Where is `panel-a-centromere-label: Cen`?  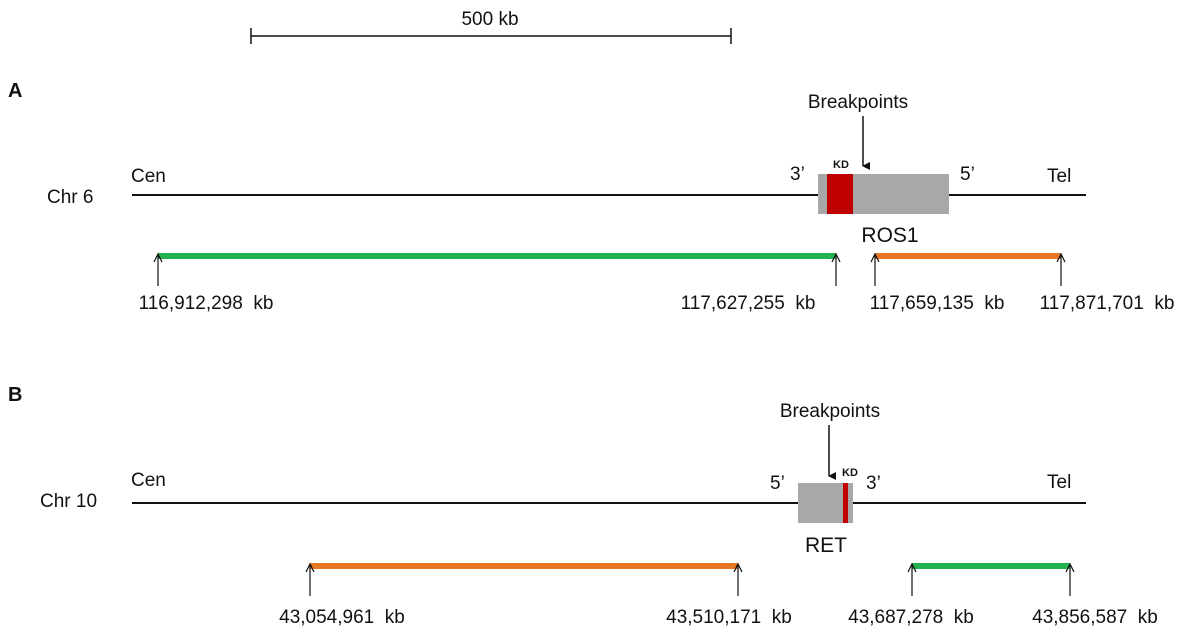 panel-a-centromere-label: Cen is located at coordinates (148, 176).